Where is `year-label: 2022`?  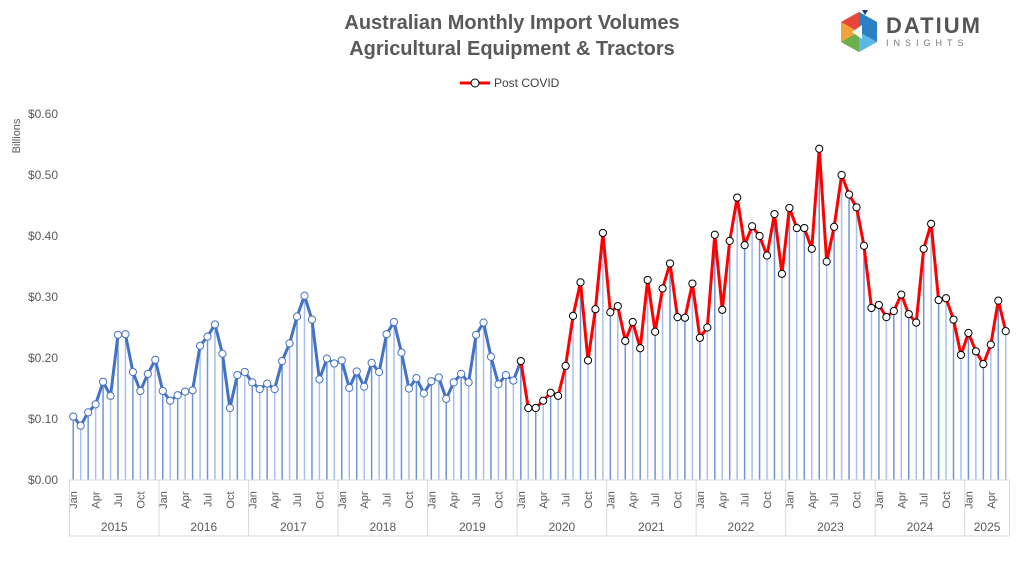 year-label: 2022 is located at coordinates (741, 527).